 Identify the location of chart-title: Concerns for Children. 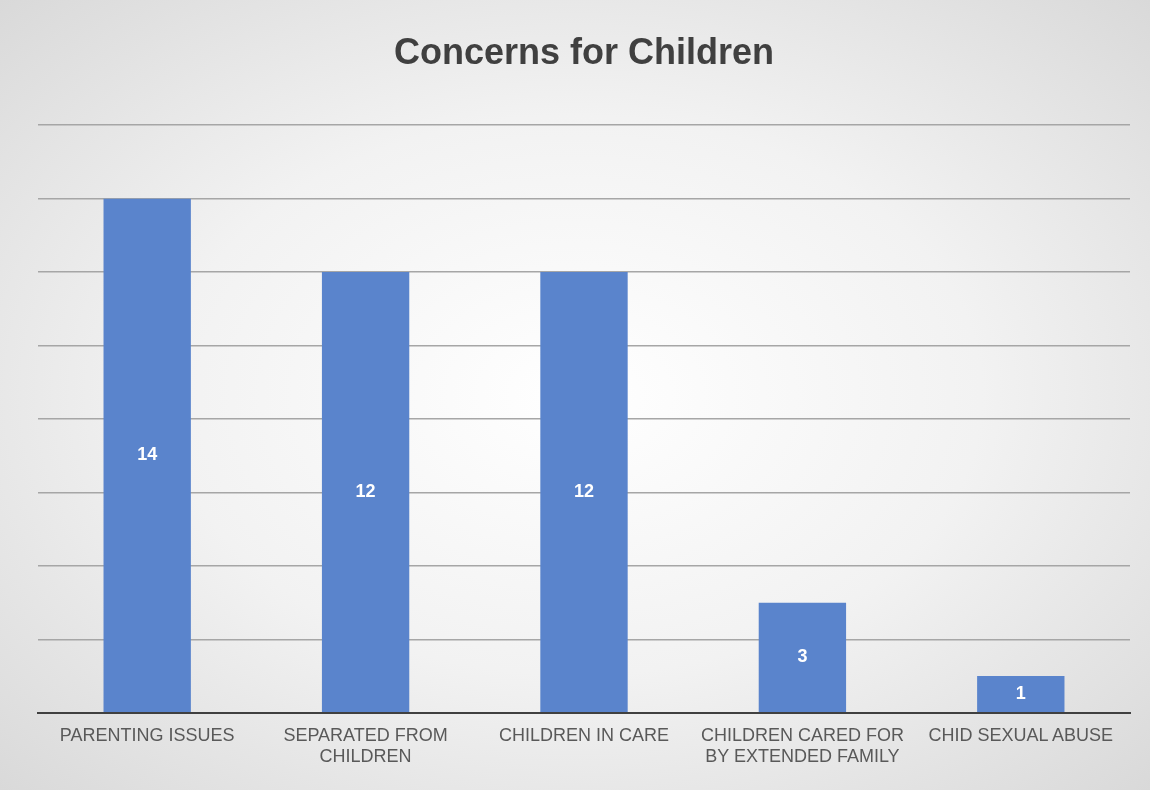
(584, 51).